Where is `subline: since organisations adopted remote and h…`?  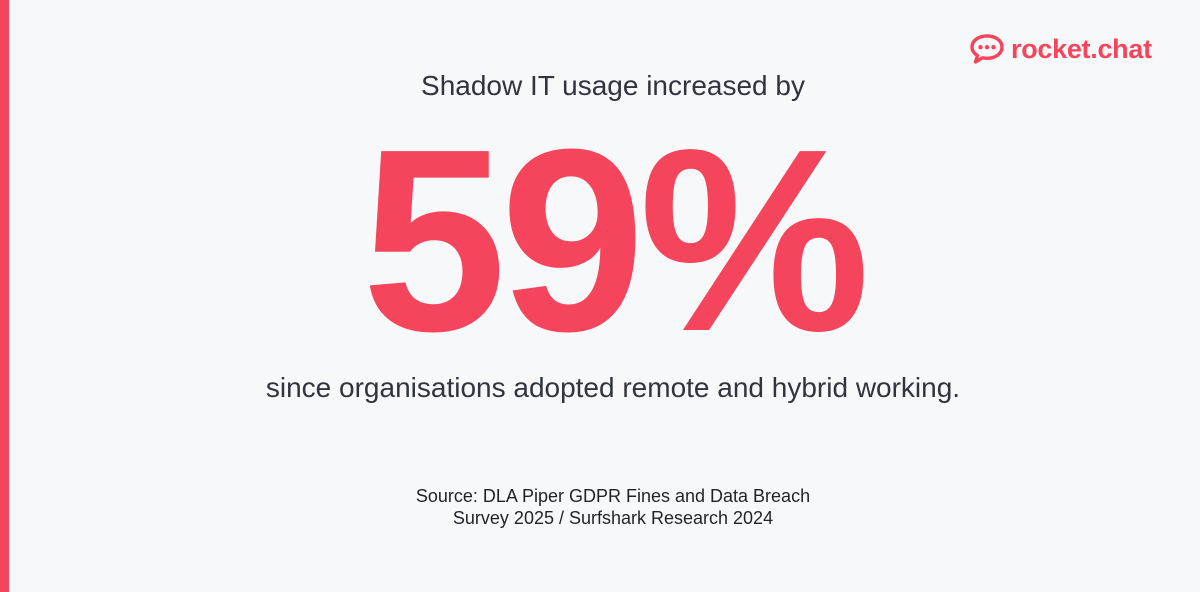 subline: since organisations adopted remote and h… is located at coordinates (613, 387).